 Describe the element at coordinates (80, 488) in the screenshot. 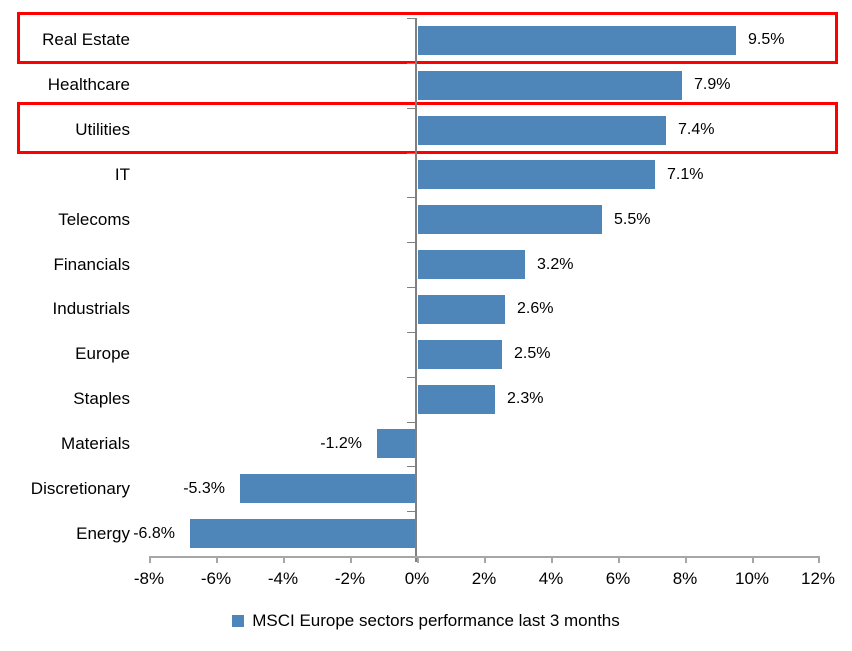

I see `category-label-discretionary: Discretionary` at that location.